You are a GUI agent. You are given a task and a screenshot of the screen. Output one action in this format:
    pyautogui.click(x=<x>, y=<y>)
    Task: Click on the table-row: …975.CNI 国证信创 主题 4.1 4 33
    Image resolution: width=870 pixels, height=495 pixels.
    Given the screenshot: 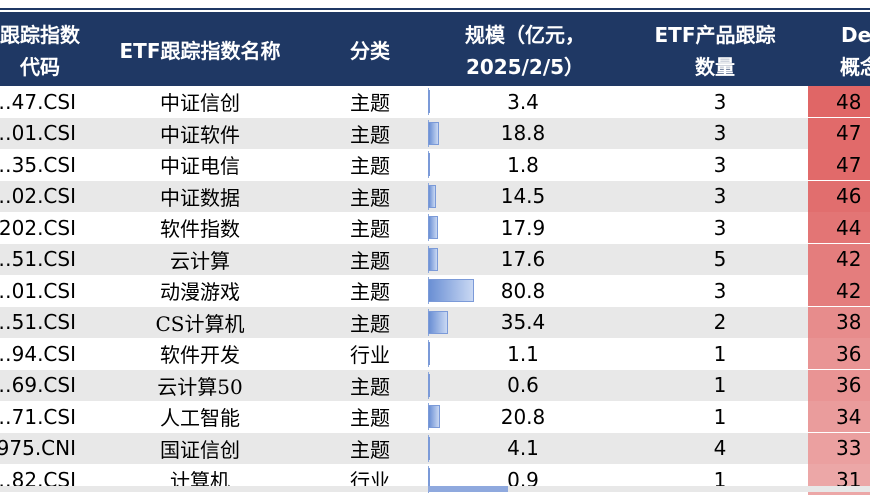 What is the action you would take?
    pyautogui.click(x=435, y=448)
    